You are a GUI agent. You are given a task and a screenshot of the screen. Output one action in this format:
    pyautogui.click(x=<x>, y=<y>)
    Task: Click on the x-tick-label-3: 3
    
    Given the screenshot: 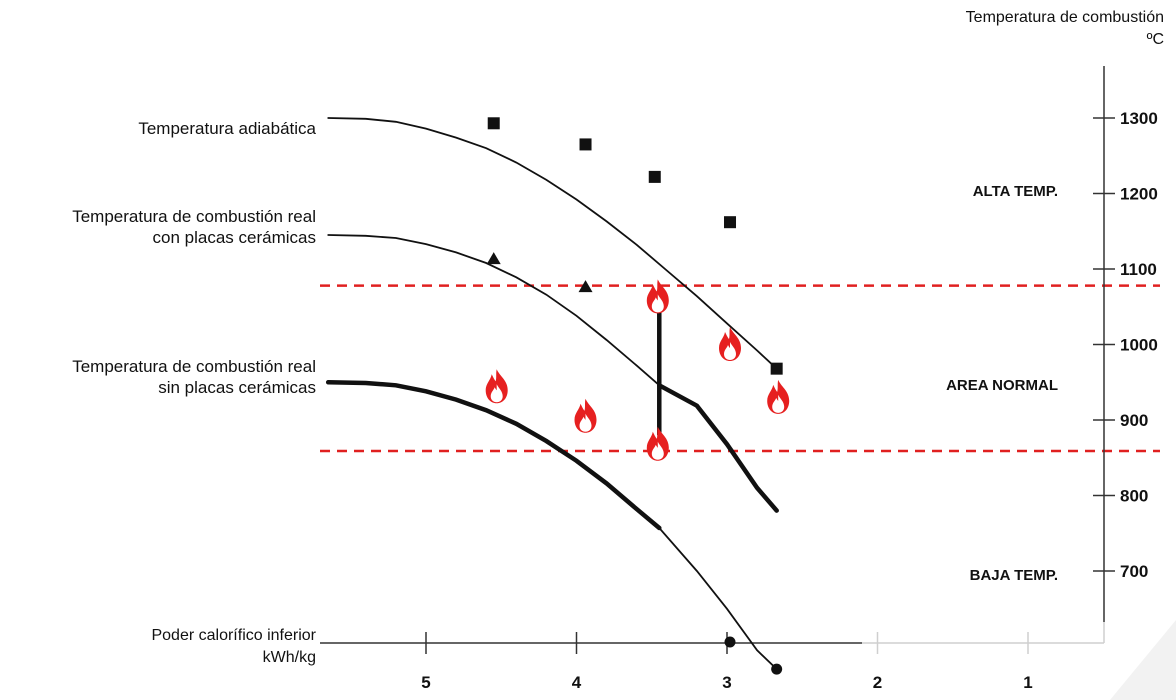 What is the action you would take?
    pyautogui.click(x=726, y=682)
    